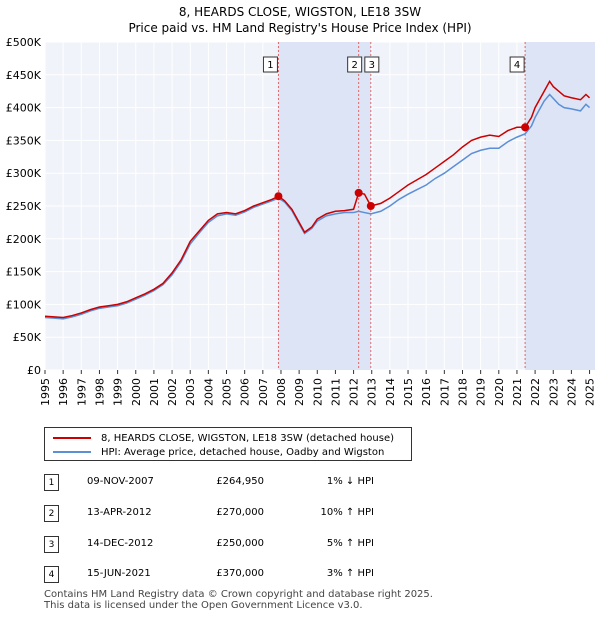 Image resolution: width=600 pixels, height=620 pixels. I want to click on transaction-label: 3, so click(372, 65).